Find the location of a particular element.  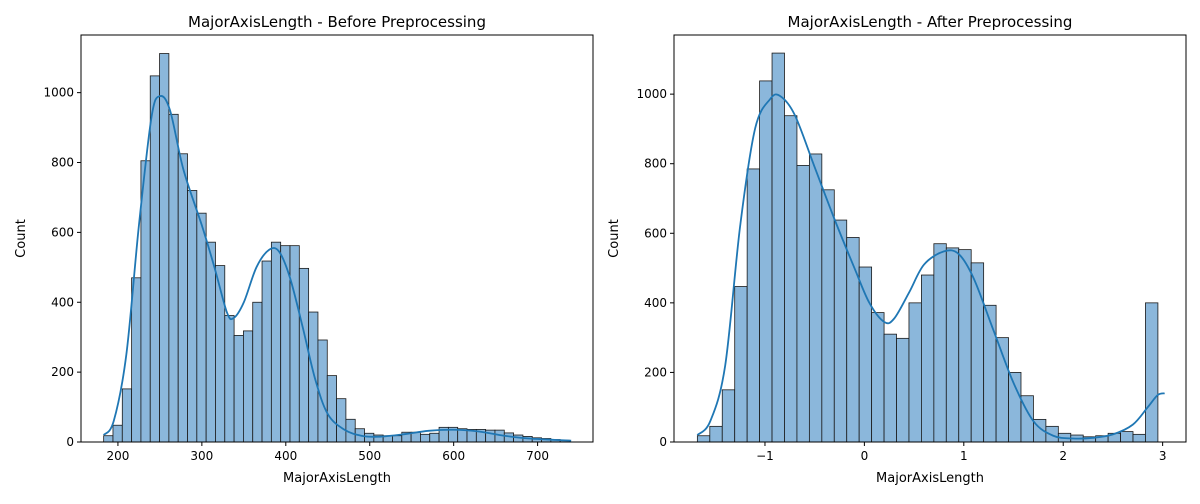

x-tick-label: 3 is located at coordinates (1163, 456).